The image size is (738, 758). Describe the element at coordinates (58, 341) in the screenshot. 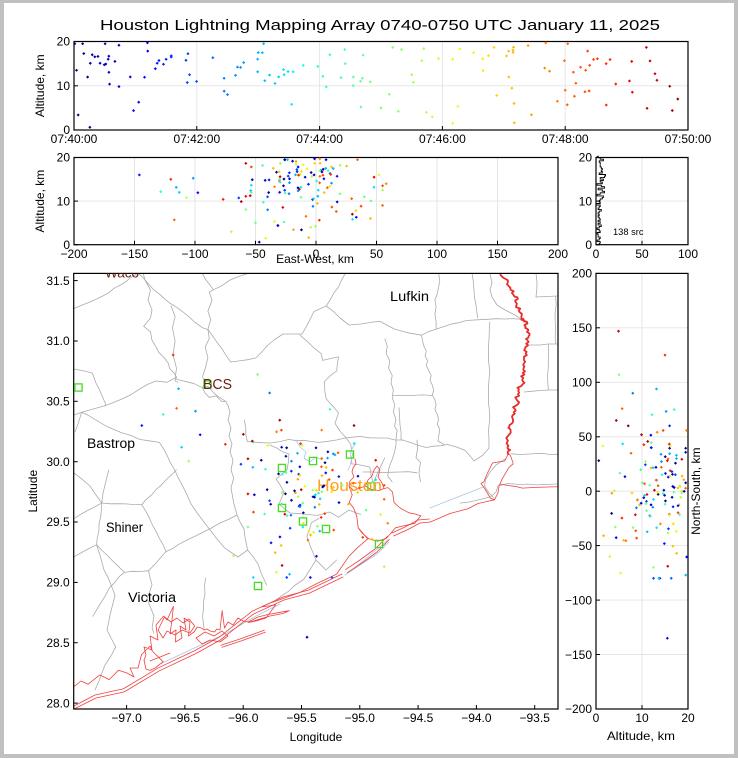

I see `svg-text: 31.0` at that location.